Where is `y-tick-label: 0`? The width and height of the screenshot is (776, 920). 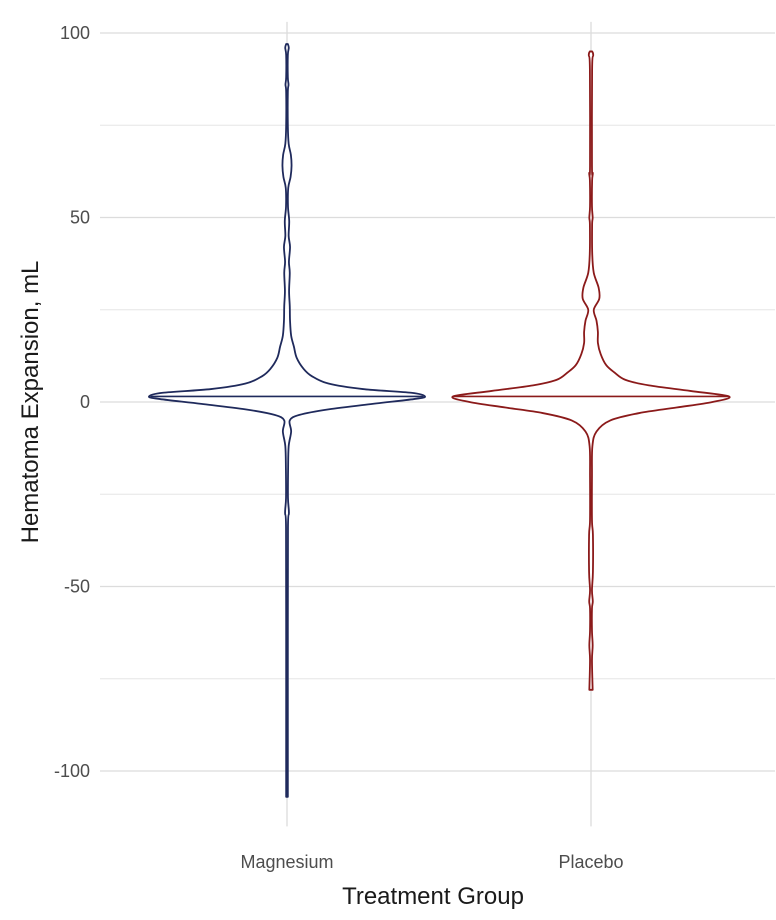 y-tick-label: 0 is located at coordinates (85, 402).